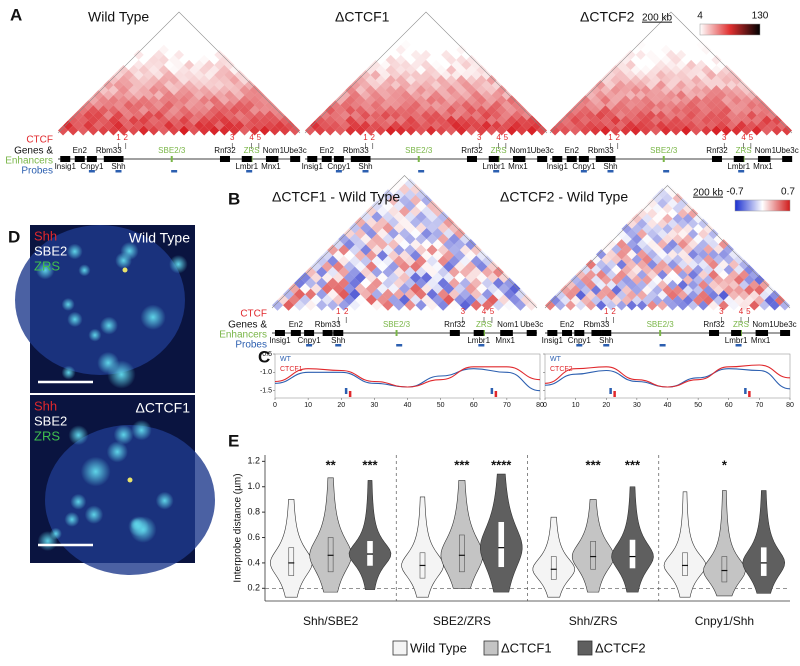  I want to click on y-tick-label: -0.5, so click(266, 354).